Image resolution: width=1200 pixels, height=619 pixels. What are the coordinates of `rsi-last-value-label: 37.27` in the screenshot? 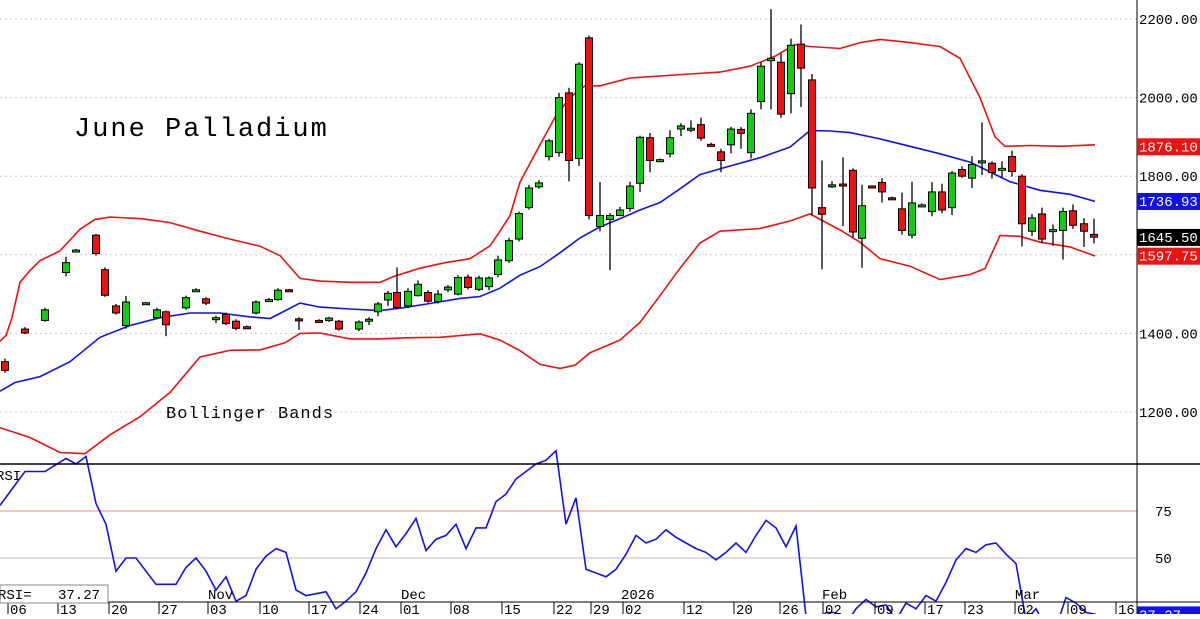 It's located at (1160, 611).